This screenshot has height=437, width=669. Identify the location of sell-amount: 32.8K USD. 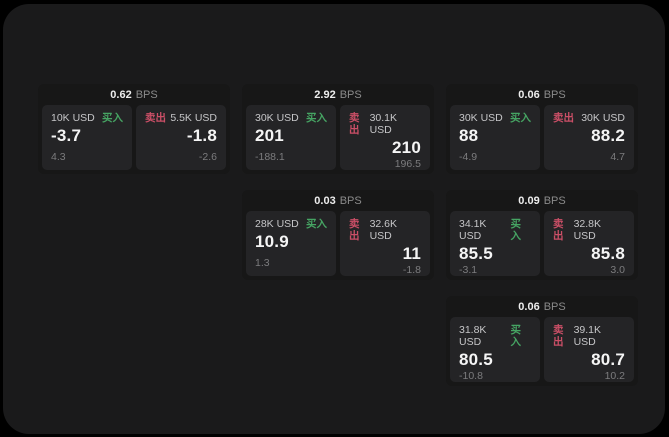
(587, 230).